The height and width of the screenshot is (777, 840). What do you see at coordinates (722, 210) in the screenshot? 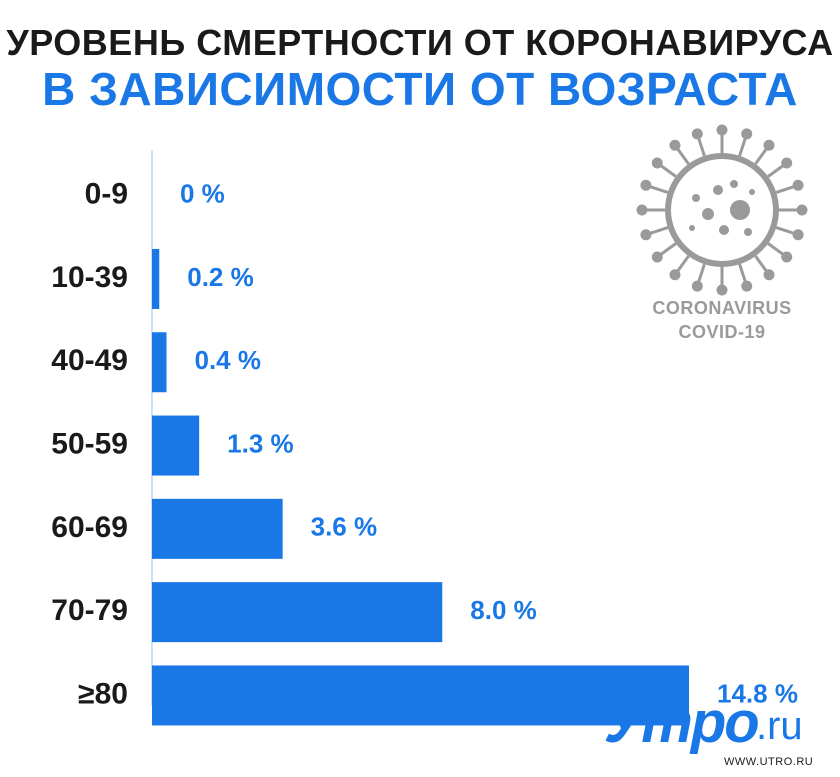
I see `coronavirus-icon` at bounding box center [722, 210].